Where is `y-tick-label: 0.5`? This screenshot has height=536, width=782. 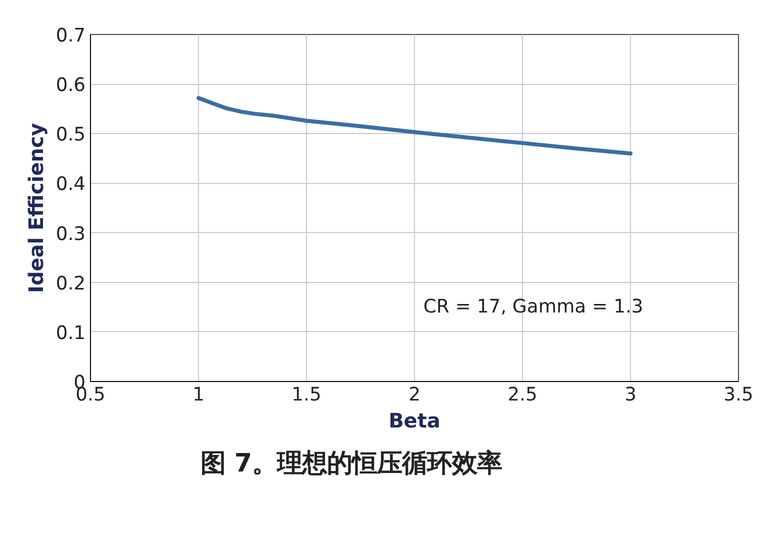
y-tick-label: 0.5 is located at coordinates (71, 135).